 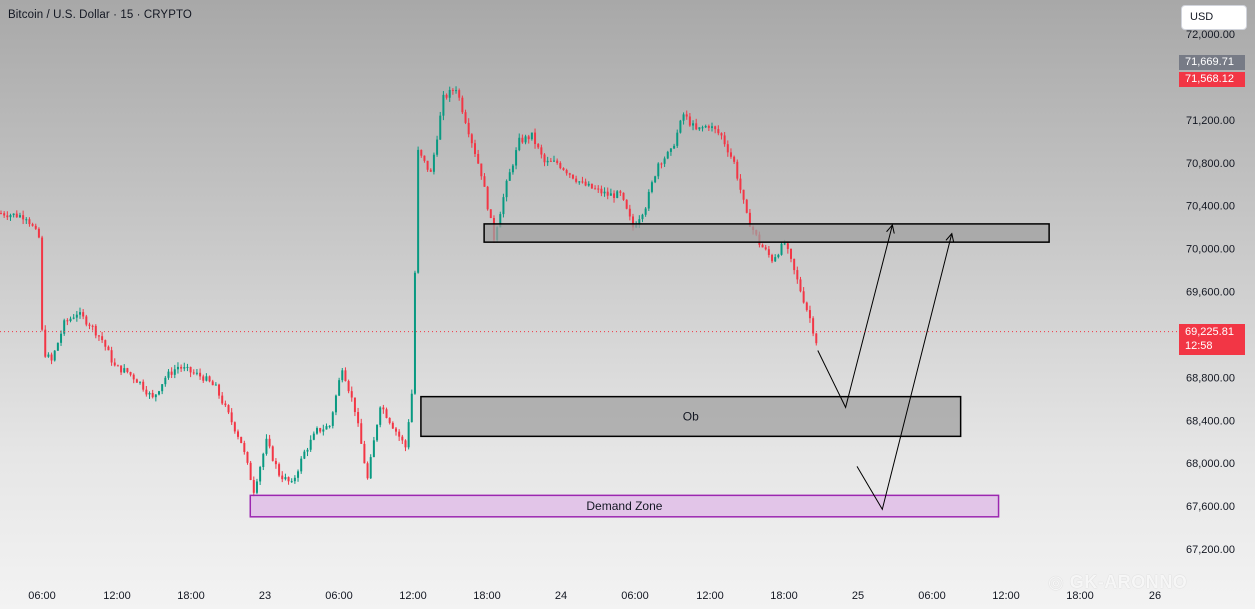 What do you see at coordinates (1199, 346) in the screenshot?
I see `bar-countdown: 12:58` at bounding box center [1199, 346].